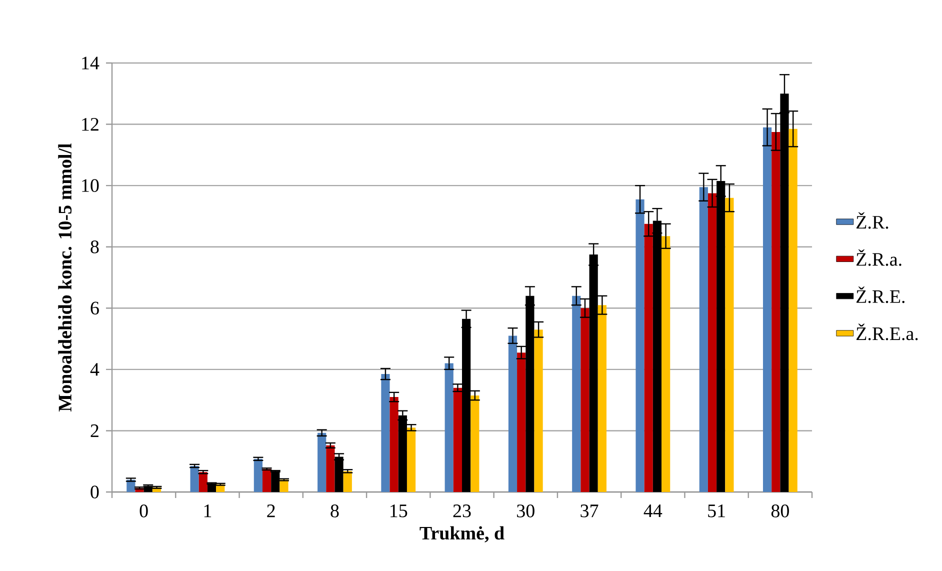 Image resolution: width=942 pixels, height=571 pixels. What do you see at coordinates (880, 295) in the screenshot?
I see `legend-label: Ž.R.E.` at bounding box center [880, 295].